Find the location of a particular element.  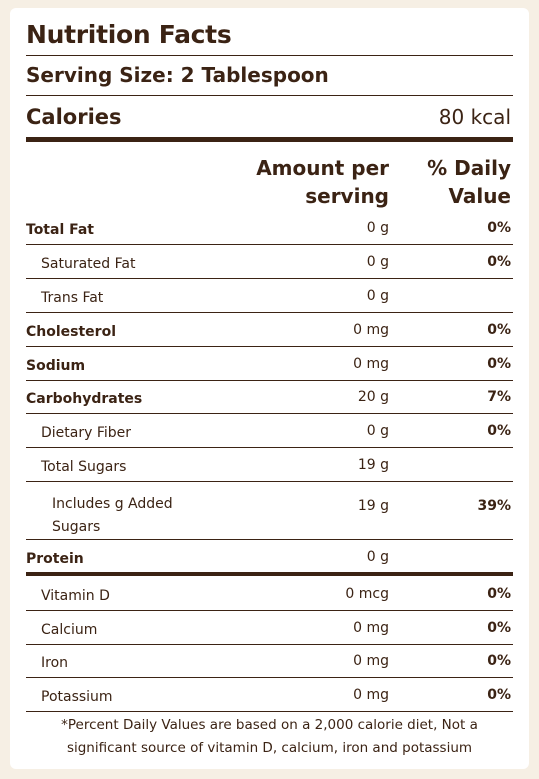

nutrient-dv: 7% is located at coordinates (499, 397).